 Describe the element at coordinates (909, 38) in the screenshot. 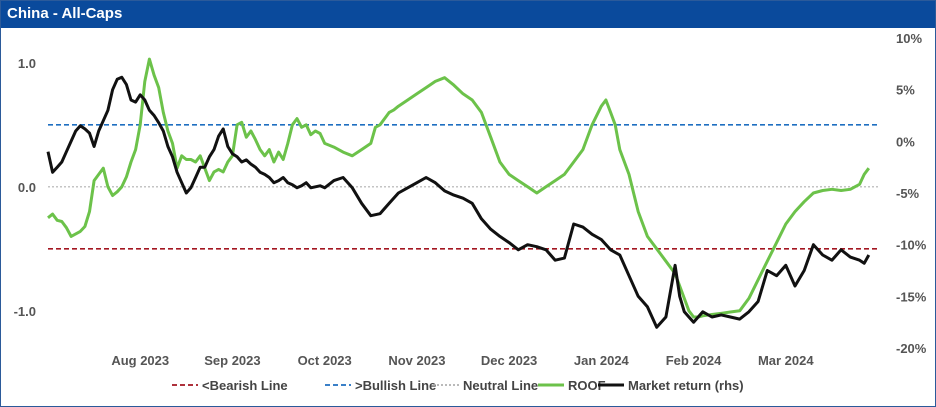

I see `right-axis-tick-label: 10%` at that location.